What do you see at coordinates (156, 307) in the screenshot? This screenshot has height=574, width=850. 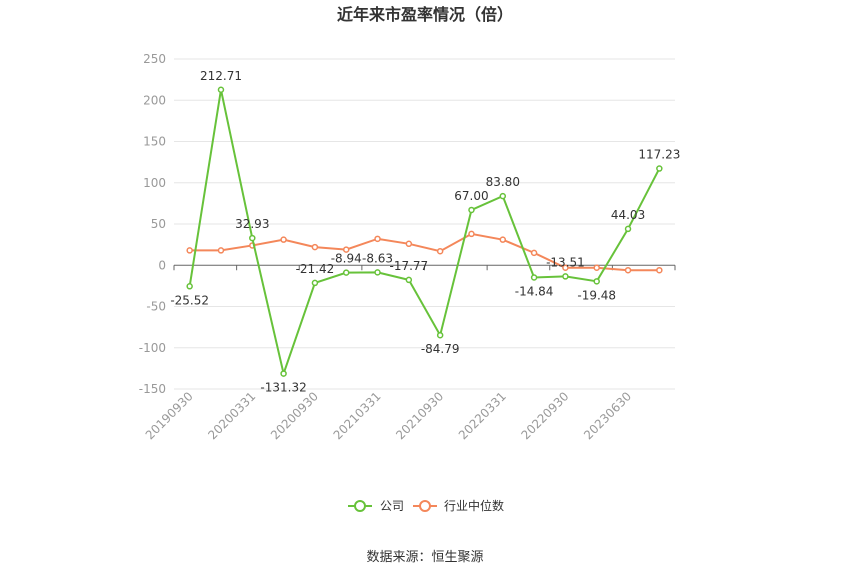 I see `y-tick-label: -50` at bounding box center [156, 307].